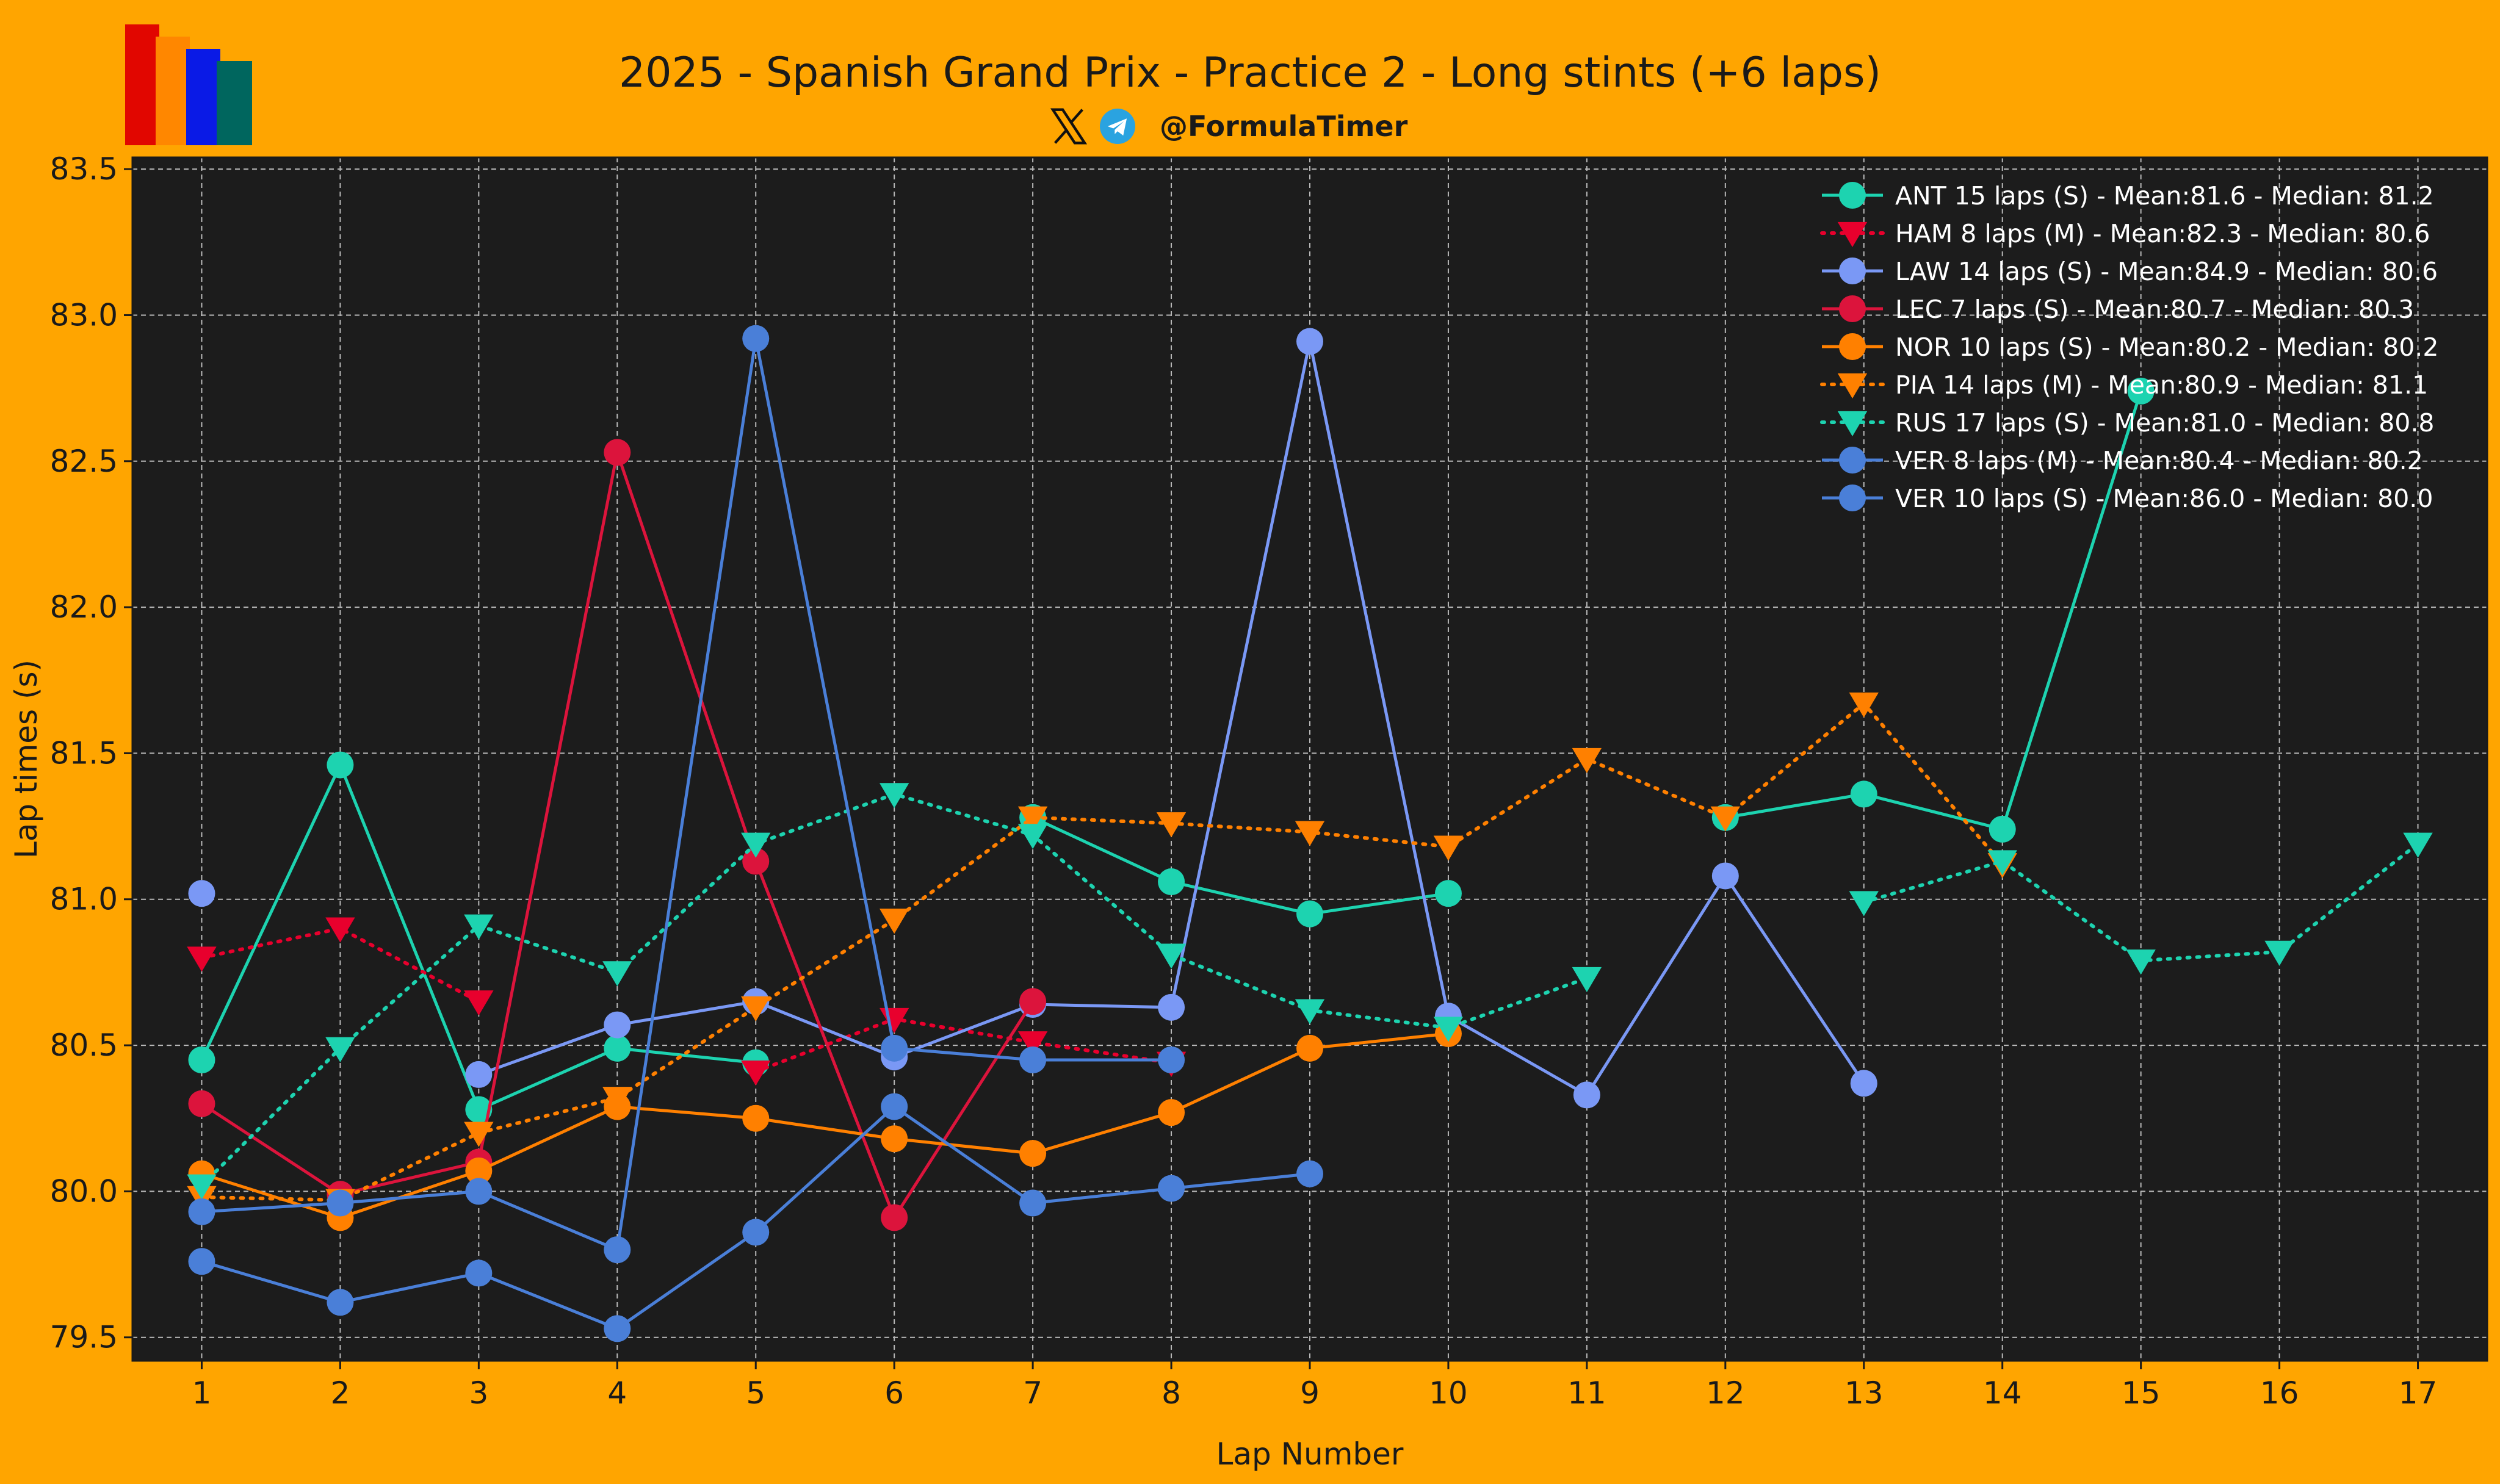 The width and height of the screenshot is (2500, 1484). What do you see at coordinates (2279, 1393) in the screenshot?
I see `x-tick-label: 16` at bounding box center [2279, 1393].